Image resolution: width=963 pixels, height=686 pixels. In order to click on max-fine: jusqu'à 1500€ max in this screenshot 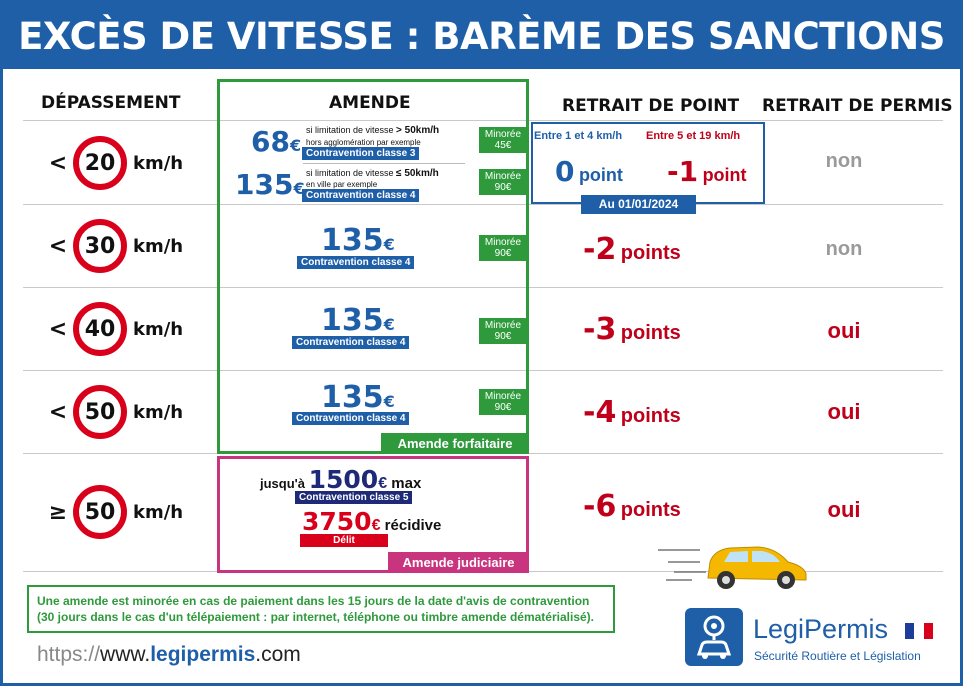, I will do `click(341, 479)`.